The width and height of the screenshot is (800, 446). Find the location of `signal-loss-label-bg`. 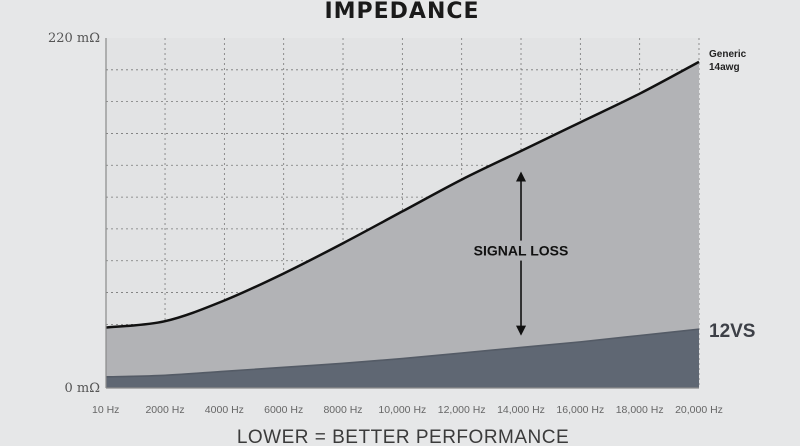

signal-loss-label-bg is located at coordinates (521, 250).